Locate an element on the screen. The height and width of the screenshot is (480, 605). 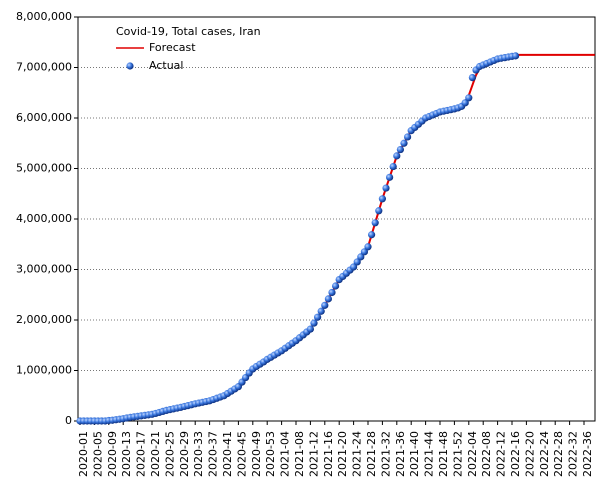
x-tick-label: 2022-08 is located at coordinates (486, 454).